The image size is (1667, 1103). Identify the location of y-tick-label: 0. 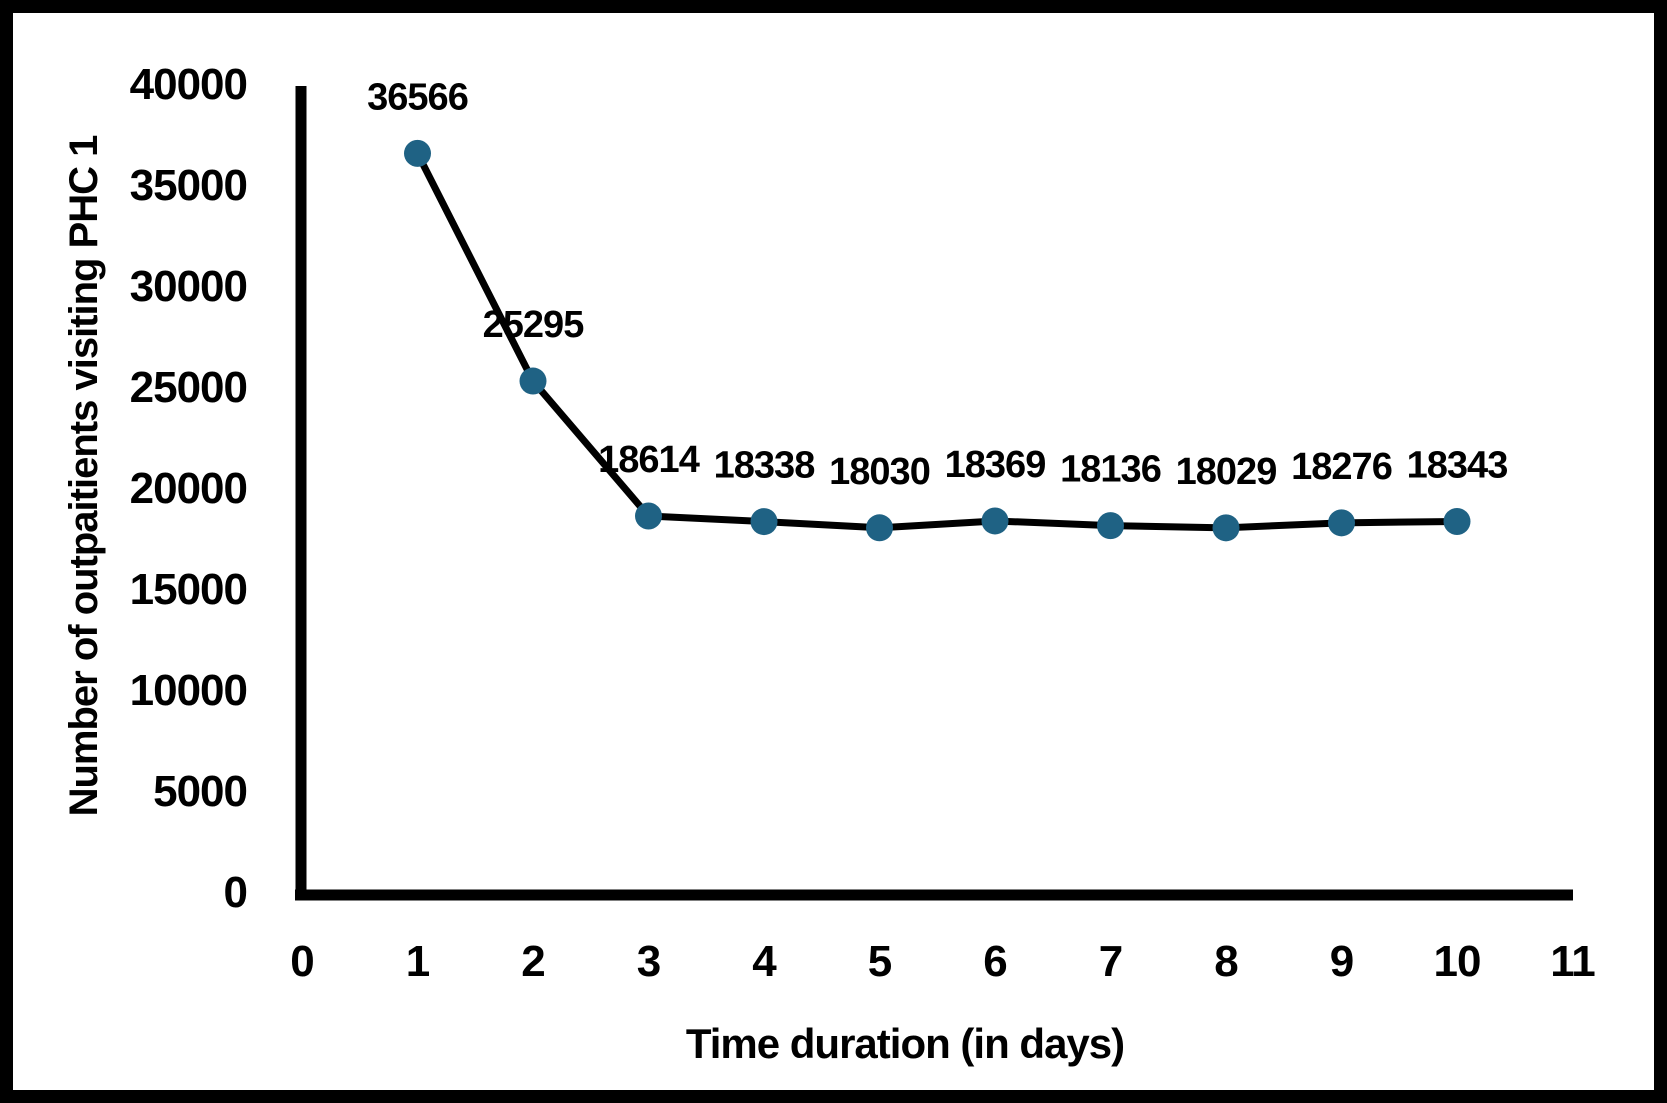
(235, 892).